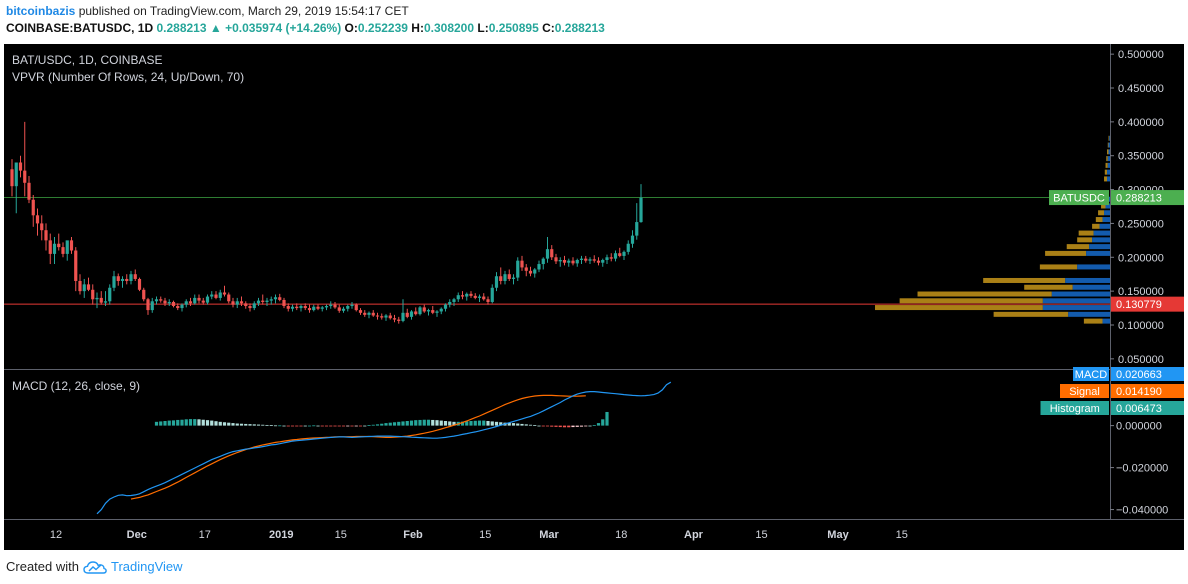  Describe the element at coordinates (838, 535) in the screenshot. I see `time-axis-label: May` at that location.